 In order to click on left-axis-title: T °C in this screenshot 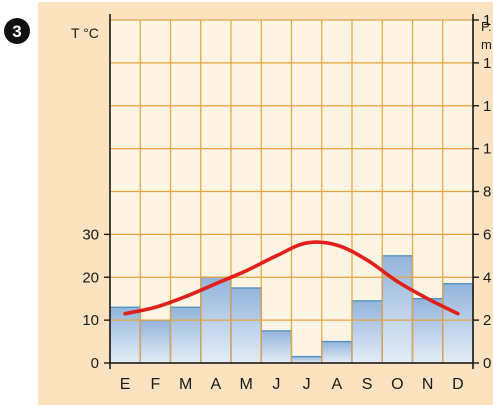, I will do `click(85, 33)`.